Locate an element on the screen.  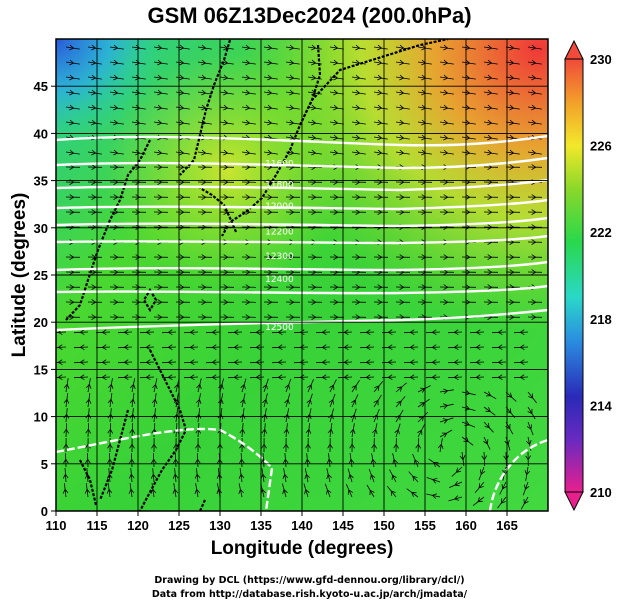
contour-label: 12400 is located at coordinates (279, 280).